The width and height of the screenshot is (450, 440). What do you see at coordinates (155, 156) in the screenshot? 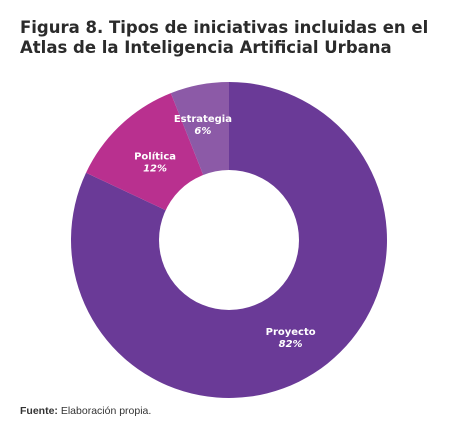
I see `slice-label-política: Política` at bounding box center [155, 156].